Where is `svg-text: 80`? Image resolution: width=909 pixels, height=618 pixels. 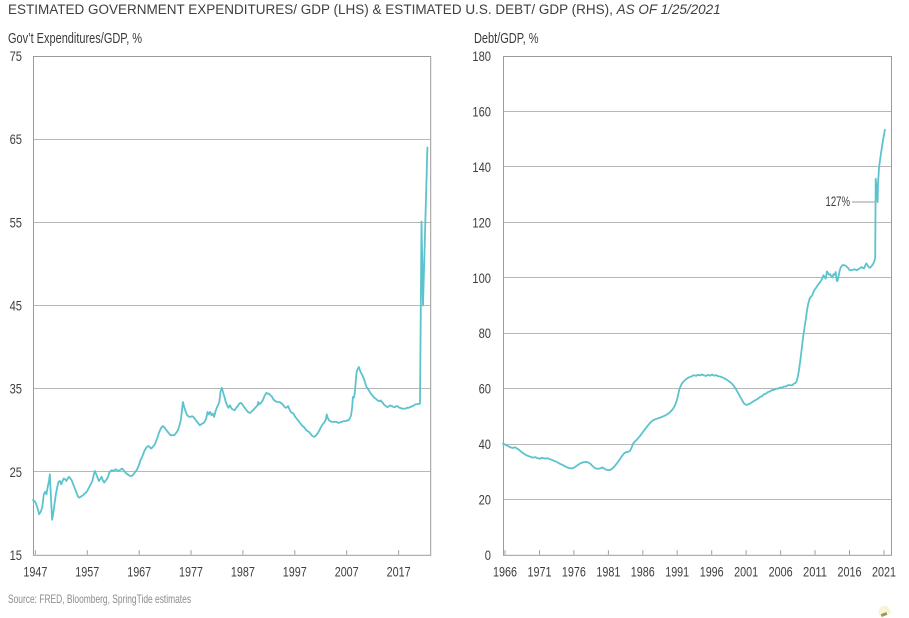 svg-text: 80 is located at coordinates (485, 333).